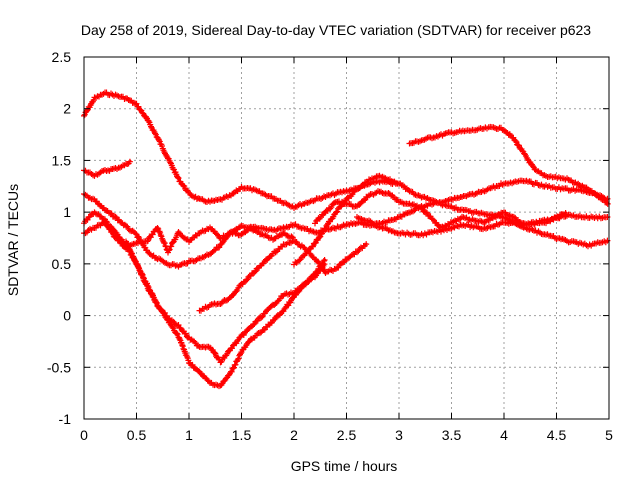 The height and width of the screenshot is (480, 640). What do you see at coordinates (347, 435) in the screenshot?
I see `x-tick-label: 2.5` at bounding box center [347, 435].